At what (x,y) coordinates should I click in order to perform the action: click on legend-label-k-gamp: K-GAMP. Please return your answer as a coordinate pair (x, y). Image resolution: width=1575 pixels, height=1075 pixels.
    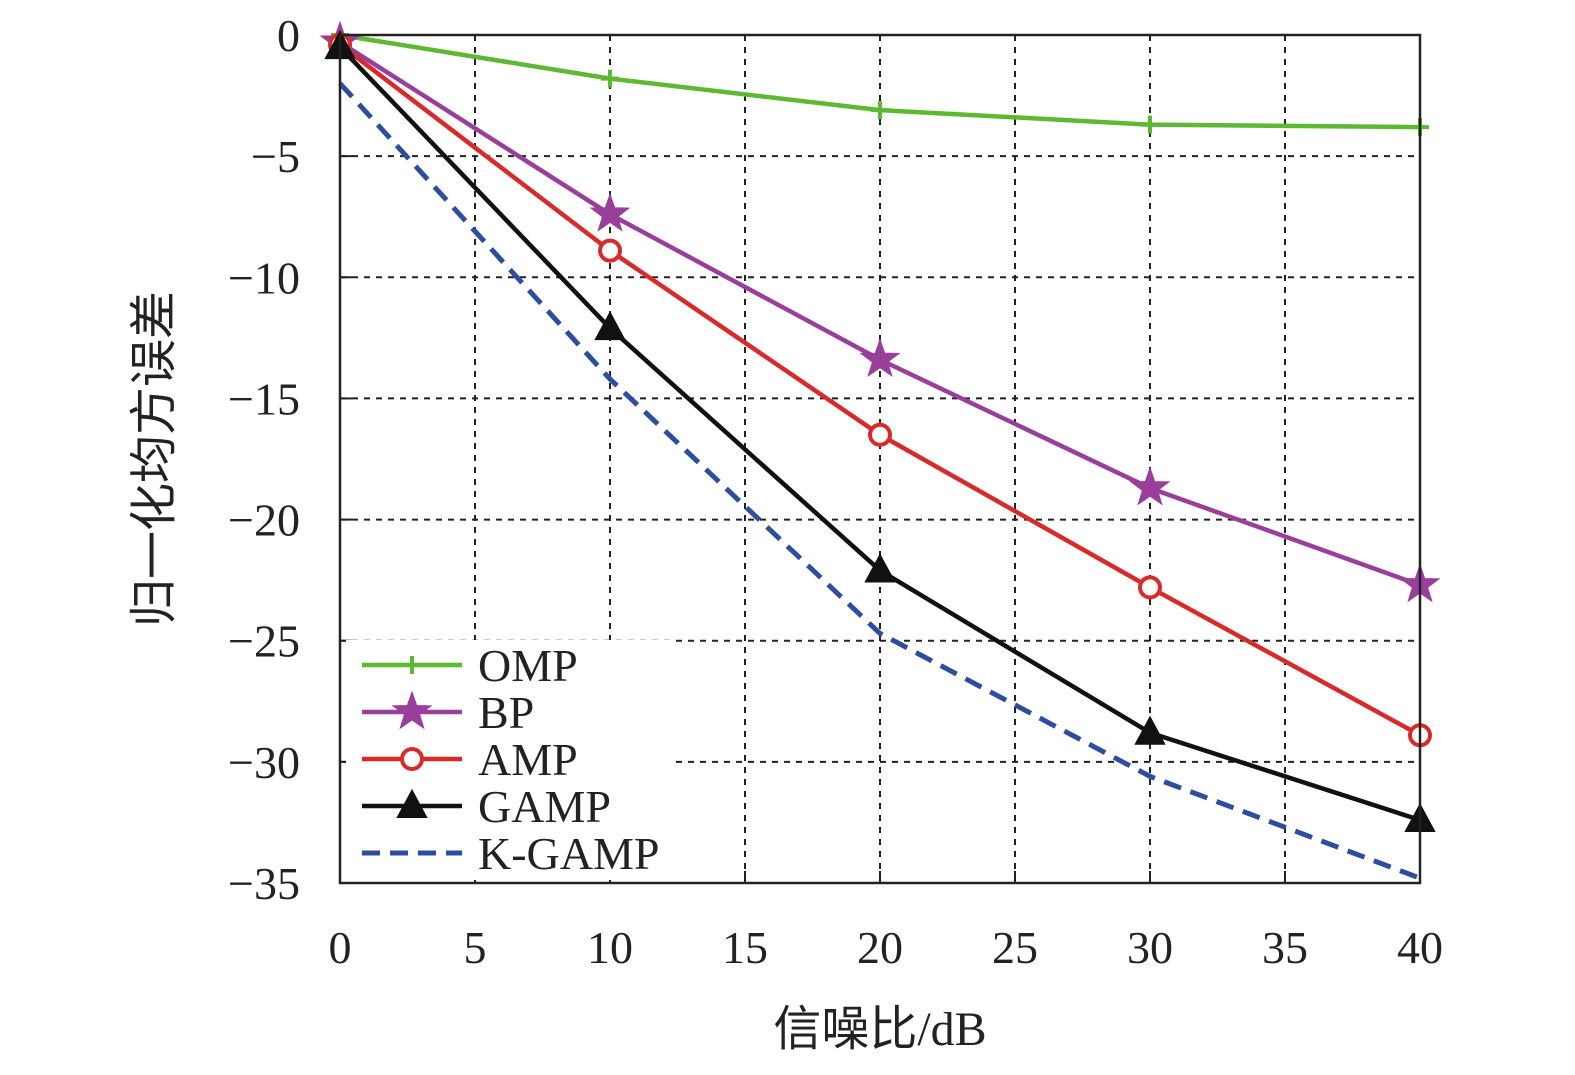
    Looking at the image, I should click on (568, 853).